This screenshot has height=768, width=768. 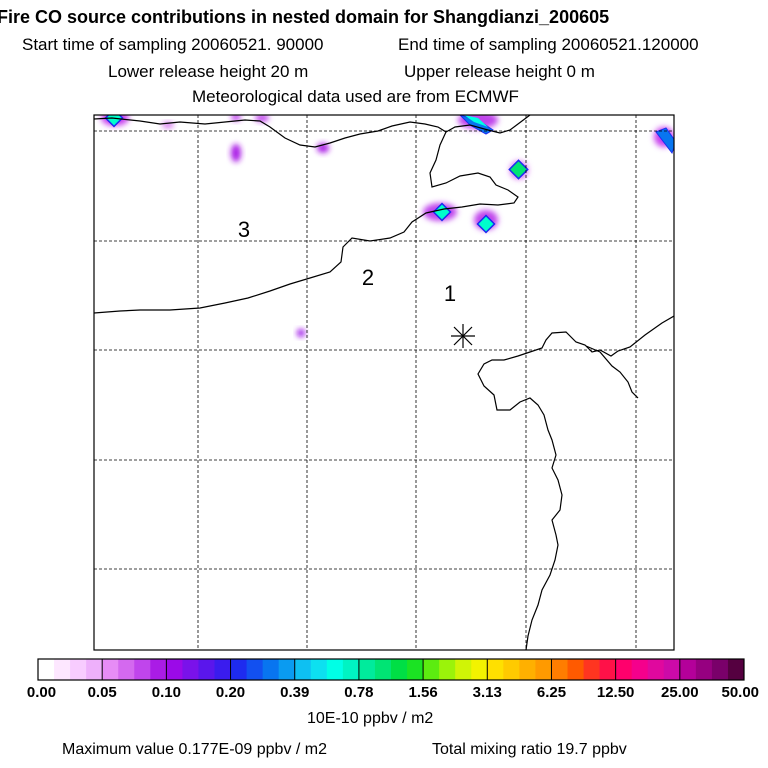 What do you see at coordinates (615, 692) in the screenshot?
I see `color-scale-tick-label: 12.50` at bounding box center [615, 692].